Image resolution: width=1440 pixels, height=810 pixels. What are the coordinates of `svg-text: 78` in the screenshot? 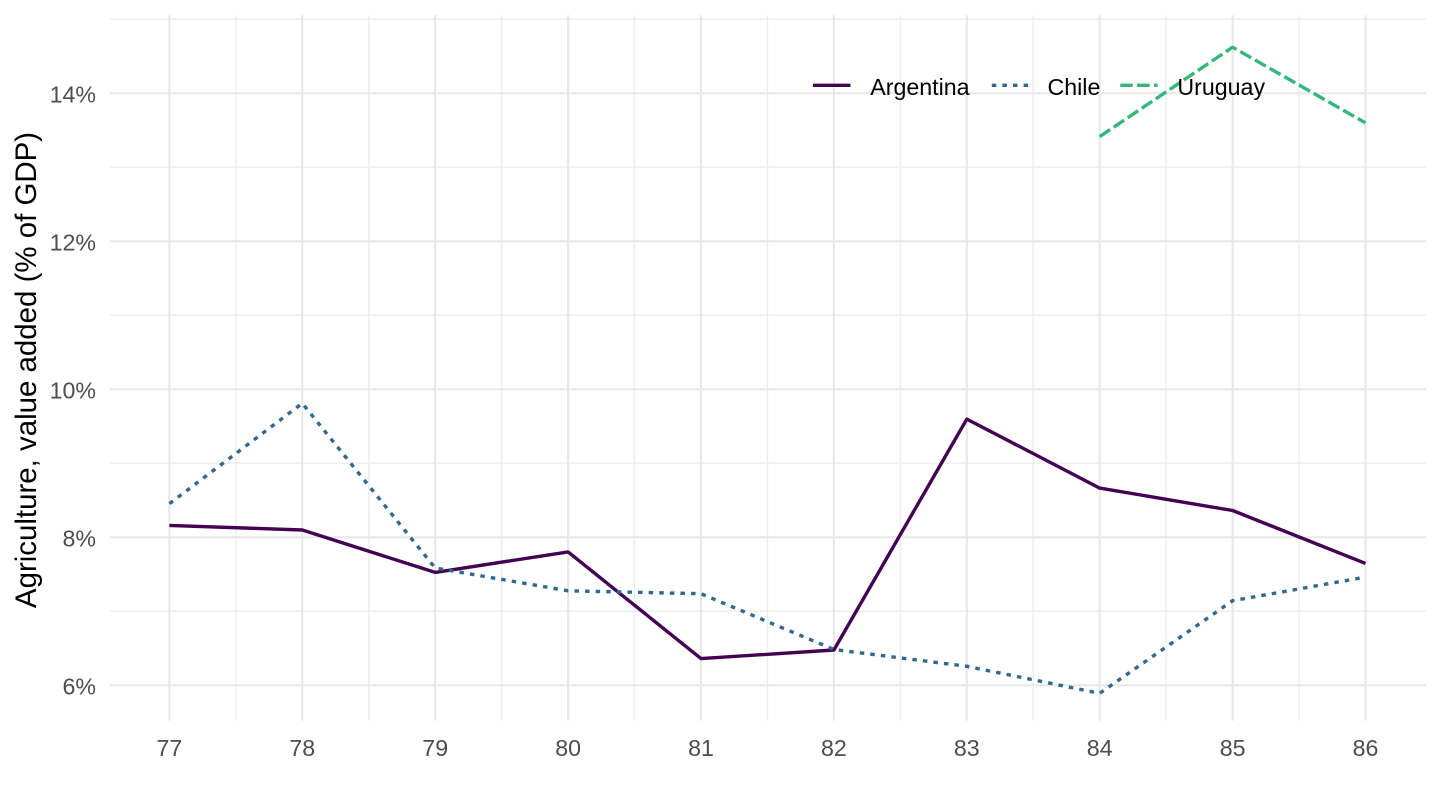 It's located at (302, 748).